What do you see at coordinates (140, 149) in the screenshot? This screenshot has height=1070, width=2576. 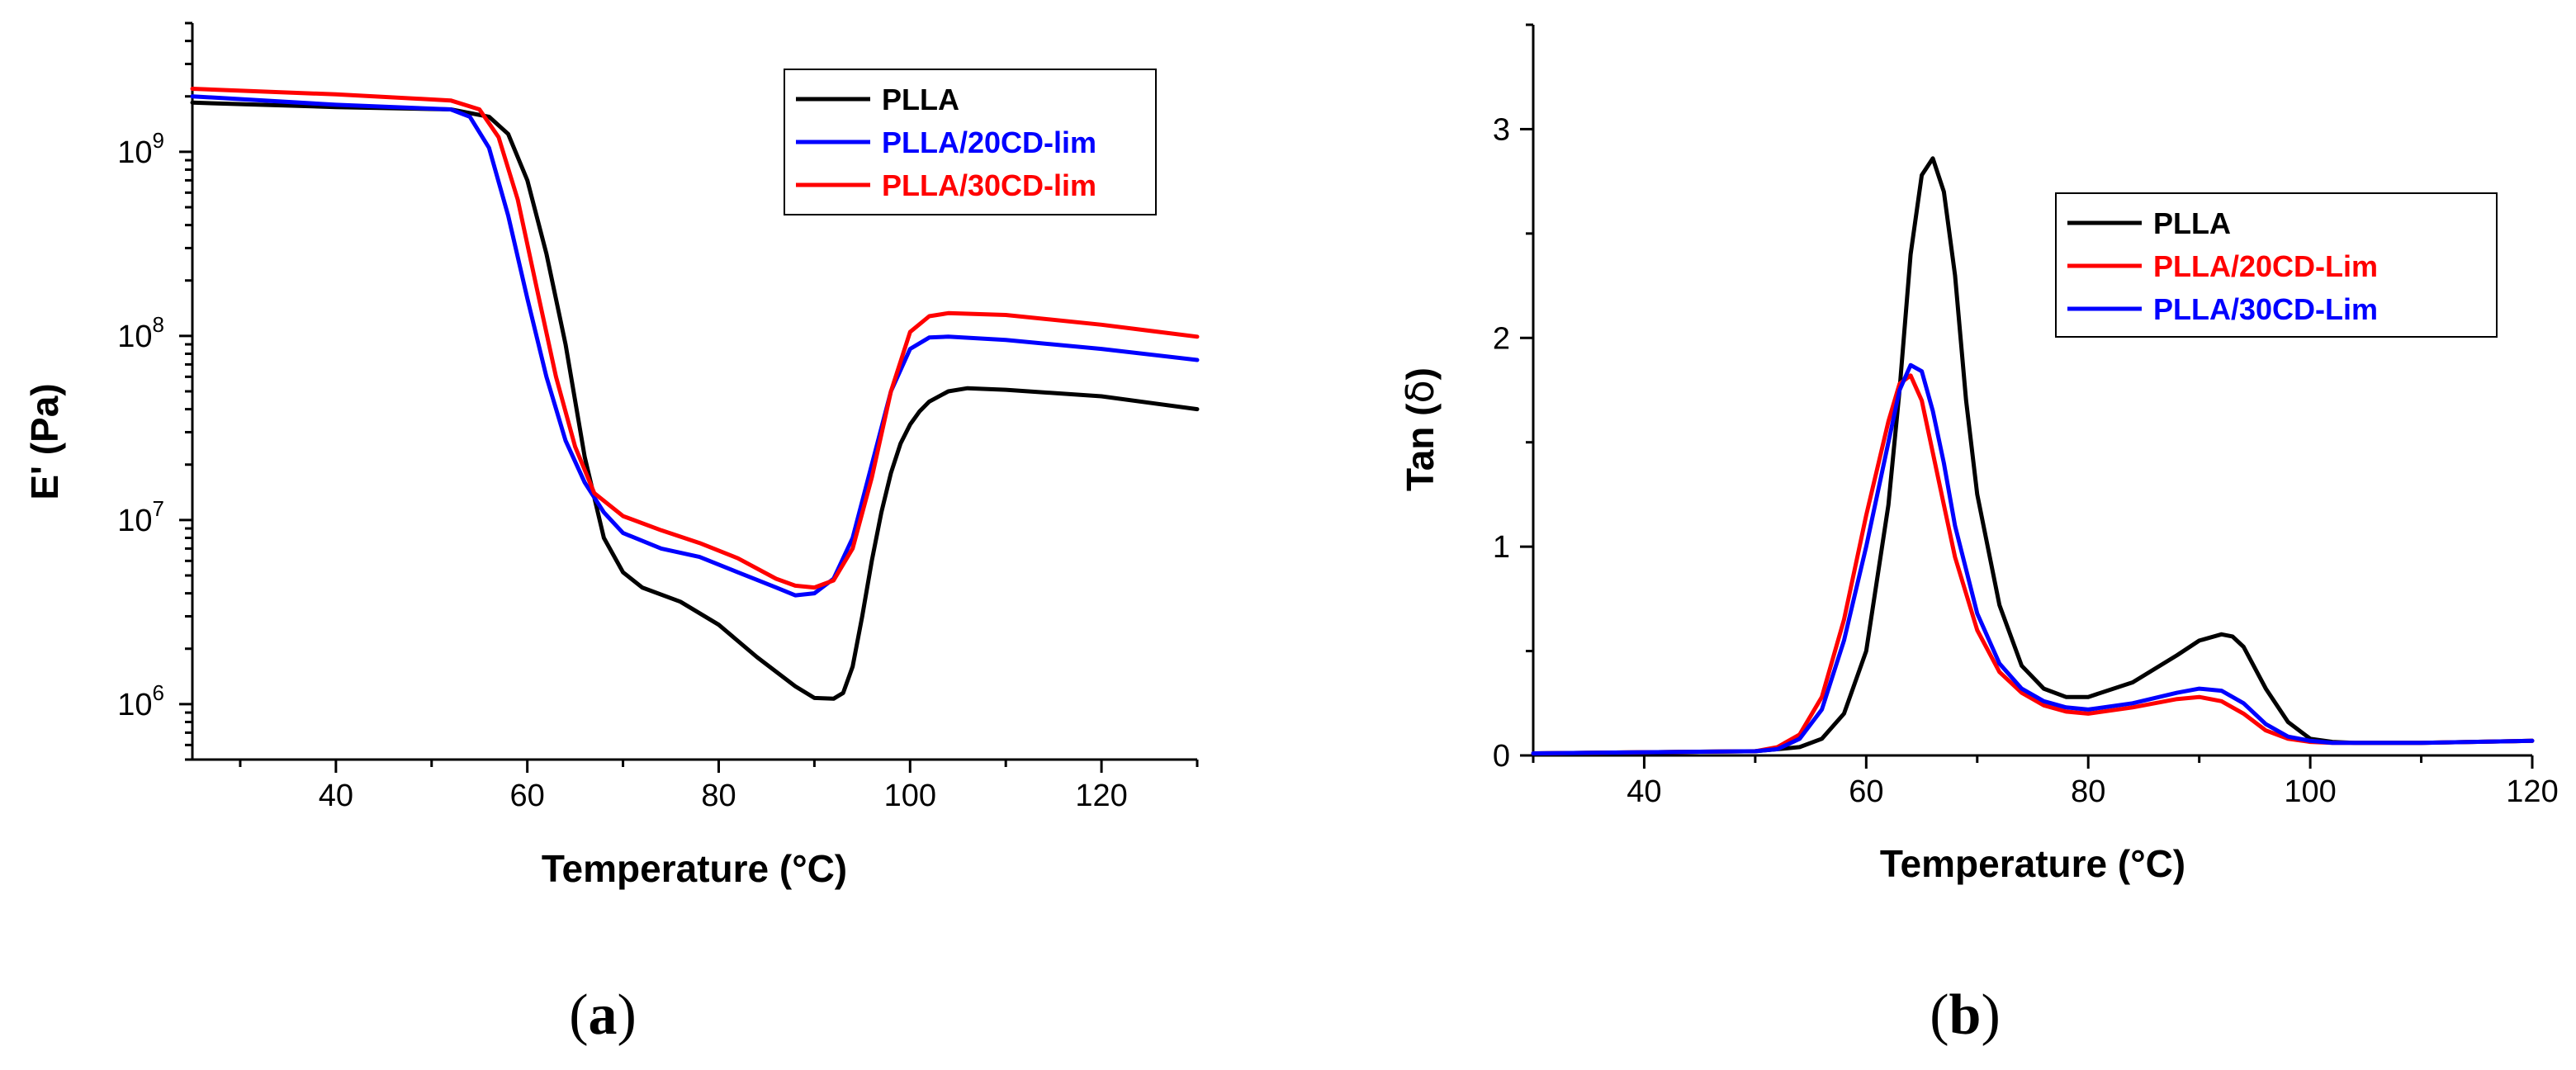 I see `y-tick-label: 10⁹` at bounding box center [140, 149].